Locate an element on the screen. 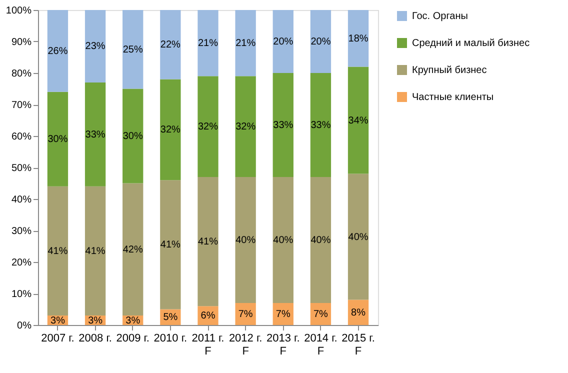  y-tick-label: 60% is located at coordinates (21, 137).